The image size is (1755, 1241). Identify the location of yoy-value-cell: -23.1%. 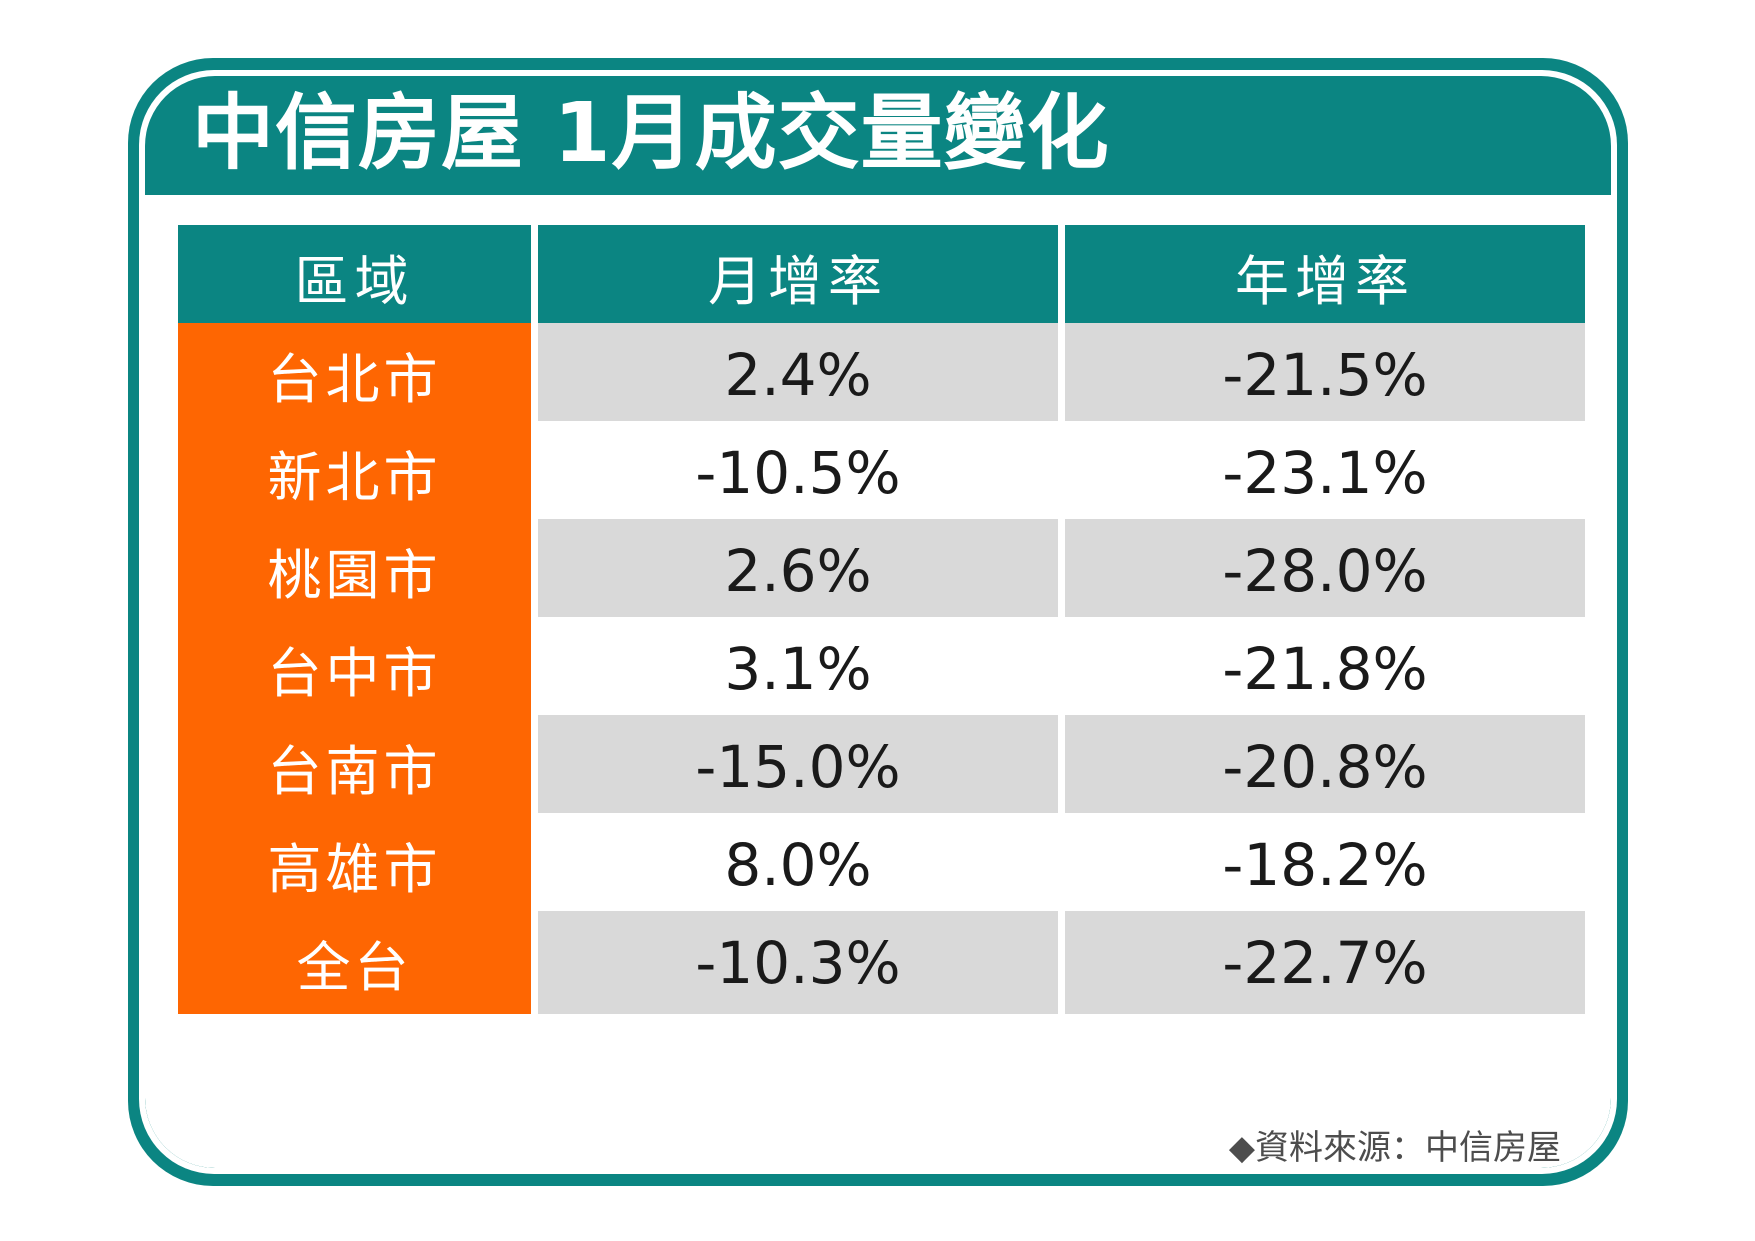
(1325, 472).